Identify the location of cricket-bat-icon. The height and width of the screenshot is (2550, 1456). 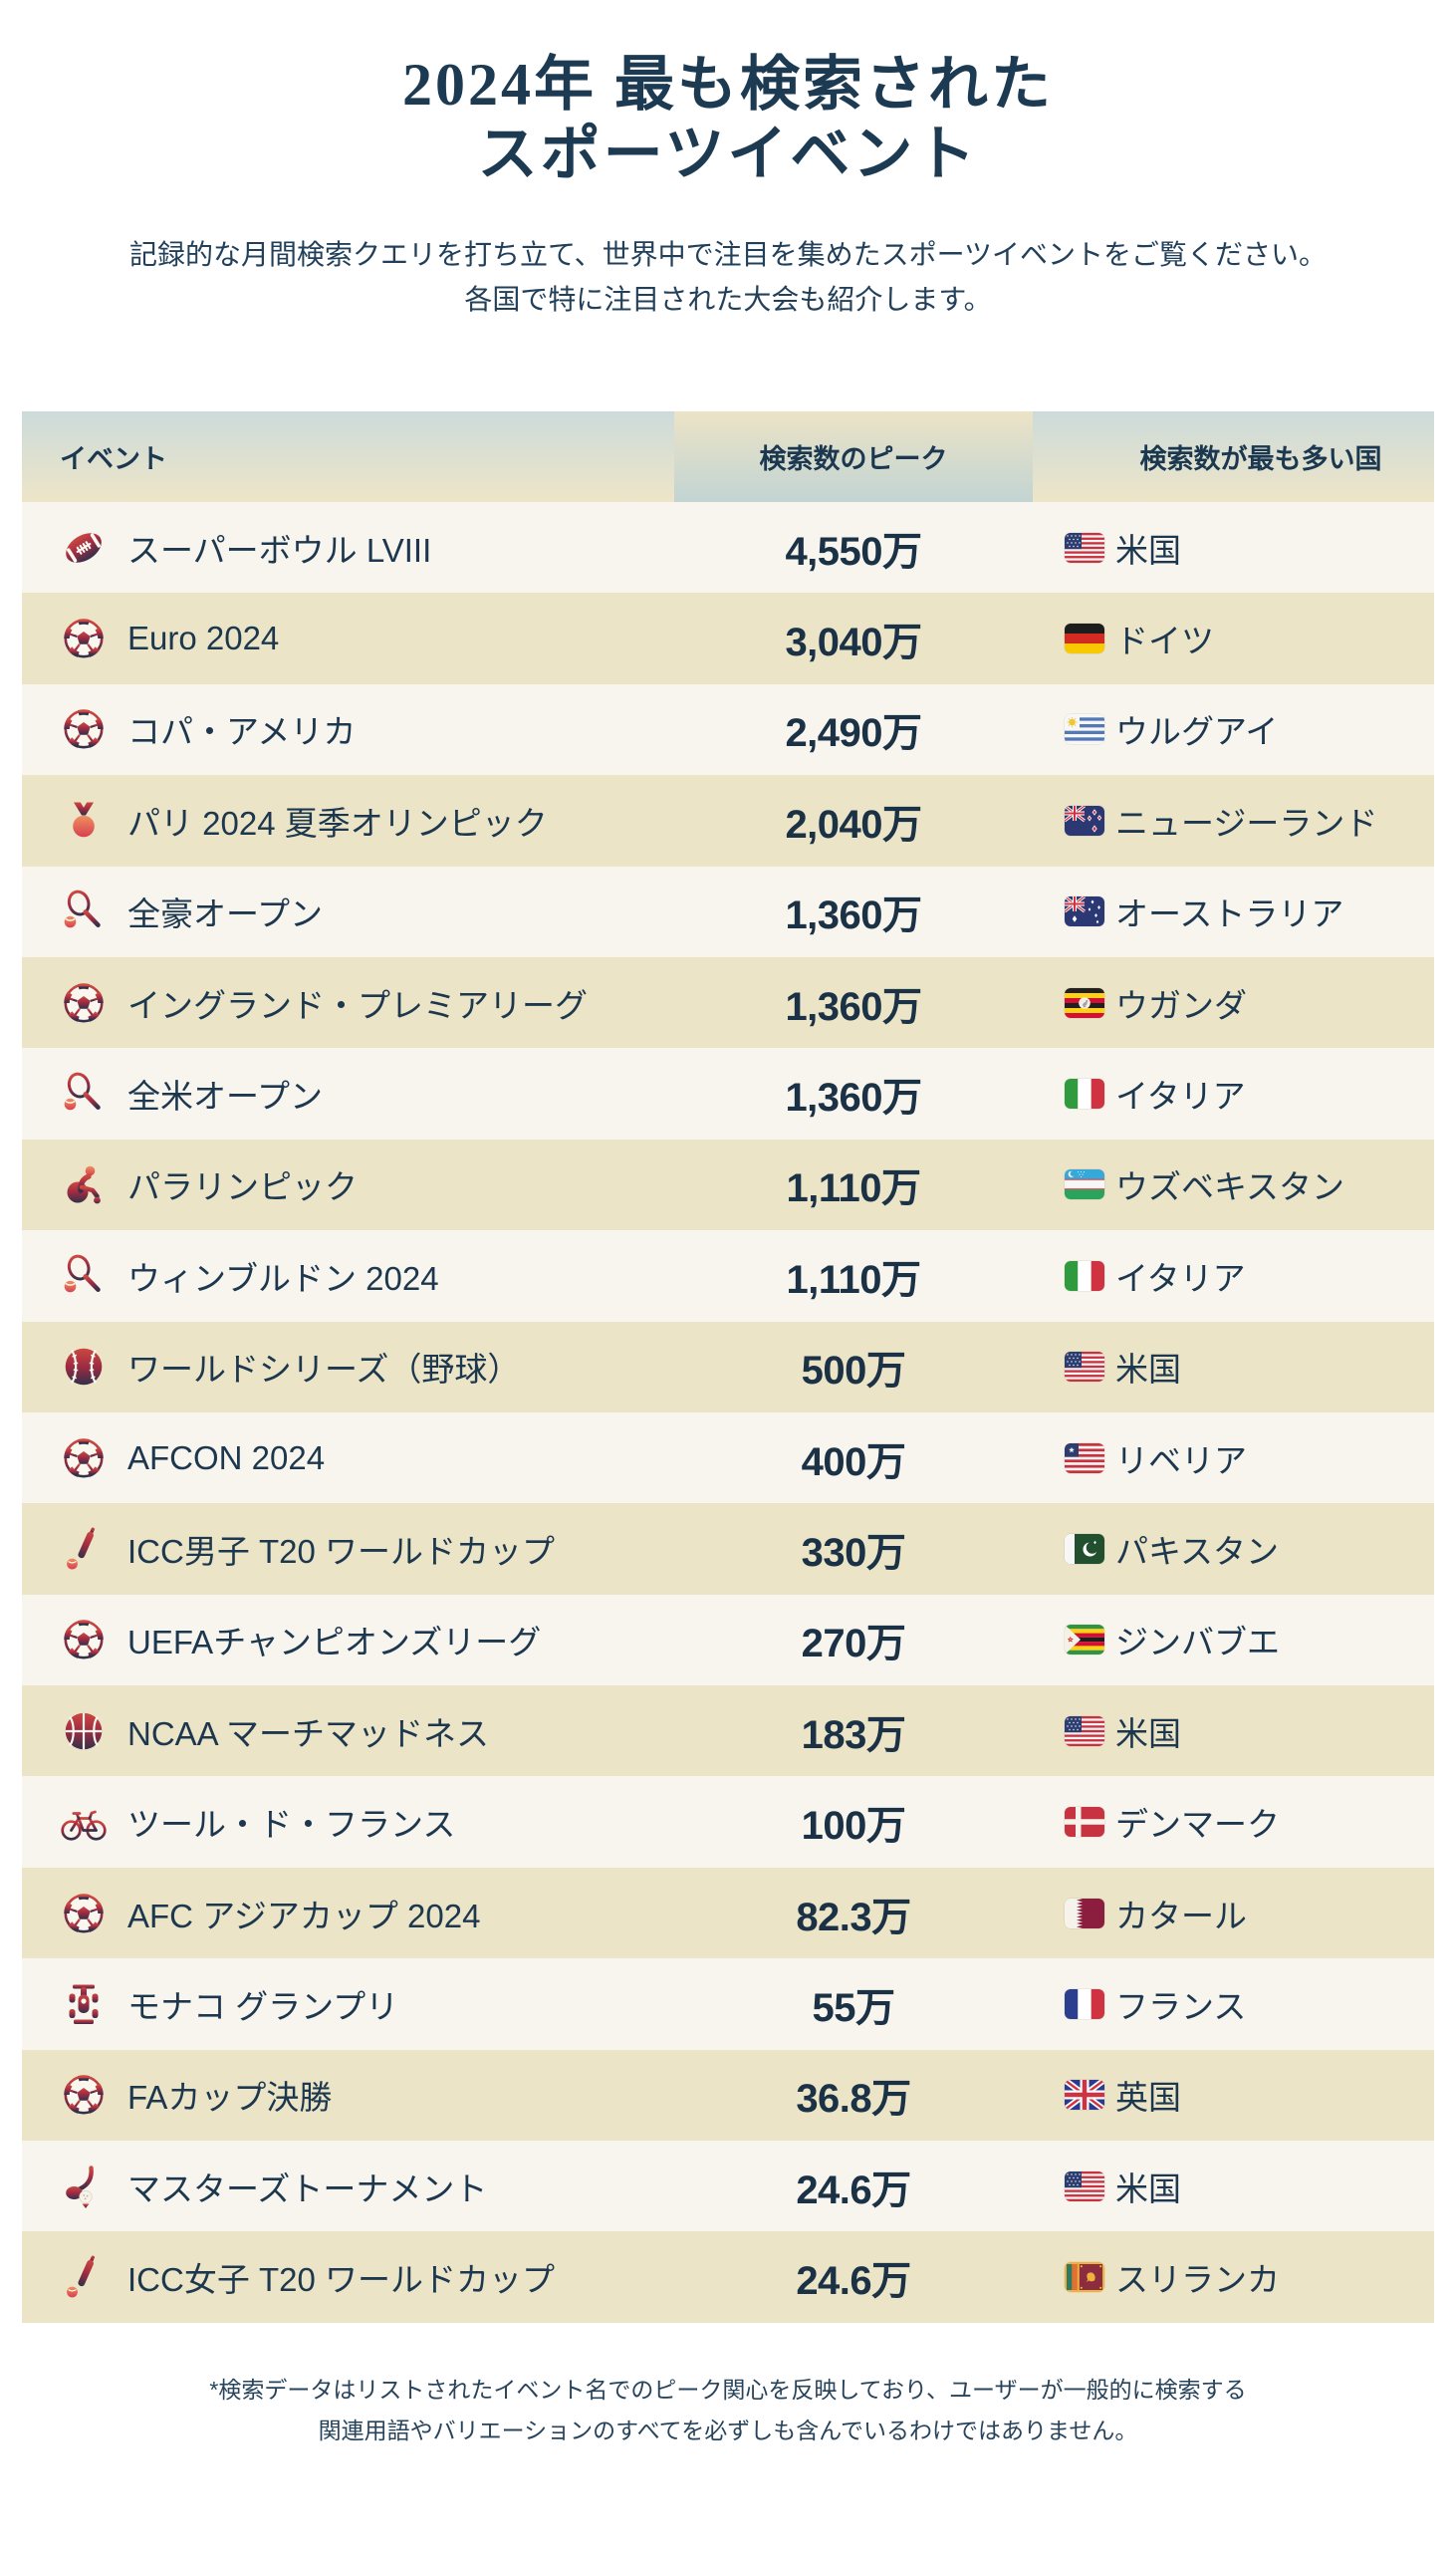
(84, 2277).